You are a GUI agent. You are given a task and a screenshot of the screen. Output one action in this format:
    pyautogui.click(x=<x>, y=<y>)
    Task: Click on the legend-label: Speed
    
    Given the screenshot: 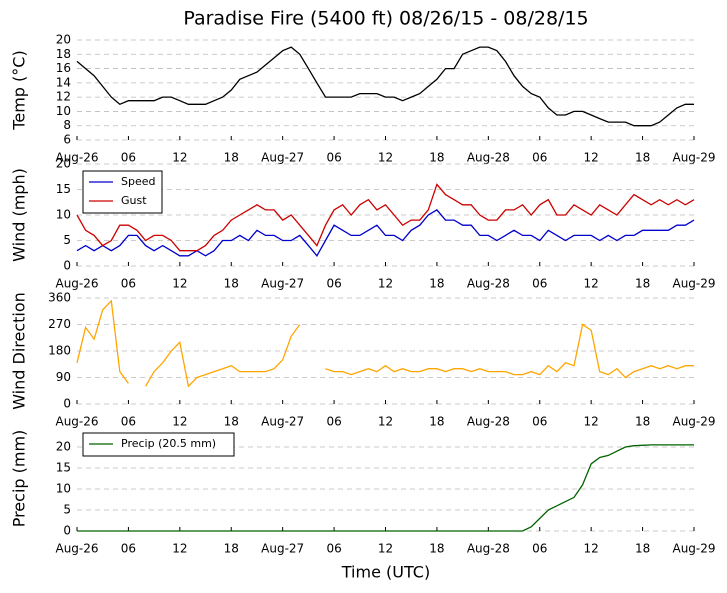 What is the action you would take?
    pyautogui.click(x=138, y=181)
    